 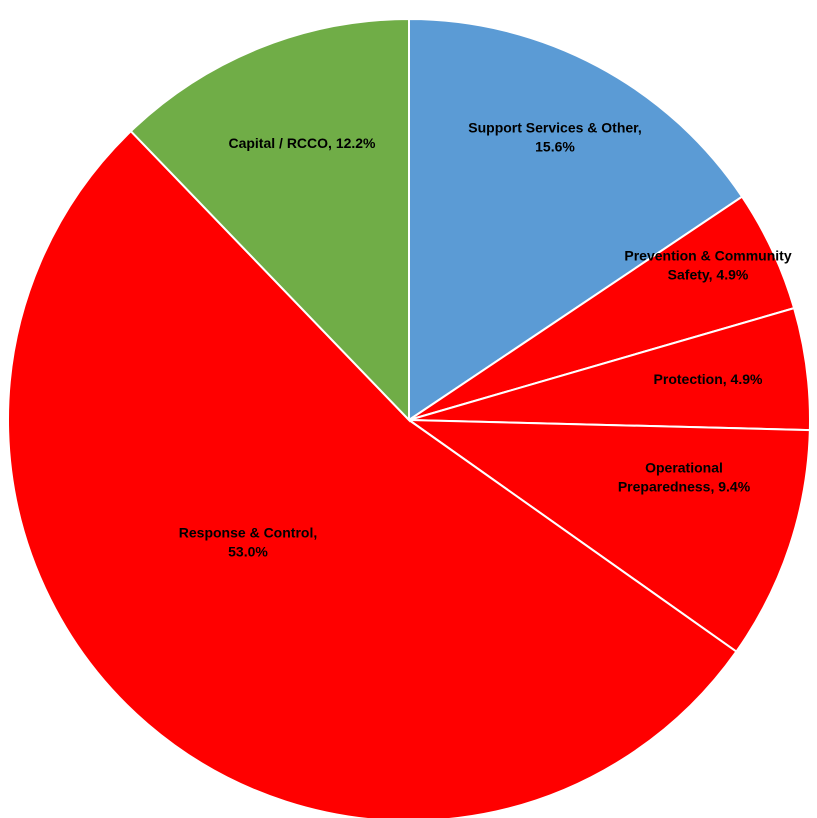 I want to click on pie-slice-operational-preparedness, so click(x=608, y=536).